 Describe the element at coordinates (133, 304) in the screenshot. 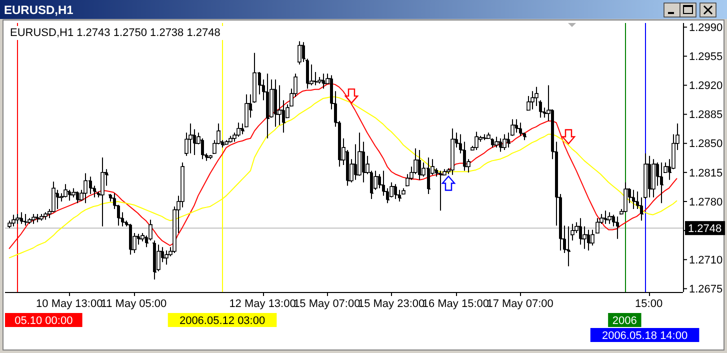

I see `x-tick-label: 11 May 05:00` at that location.